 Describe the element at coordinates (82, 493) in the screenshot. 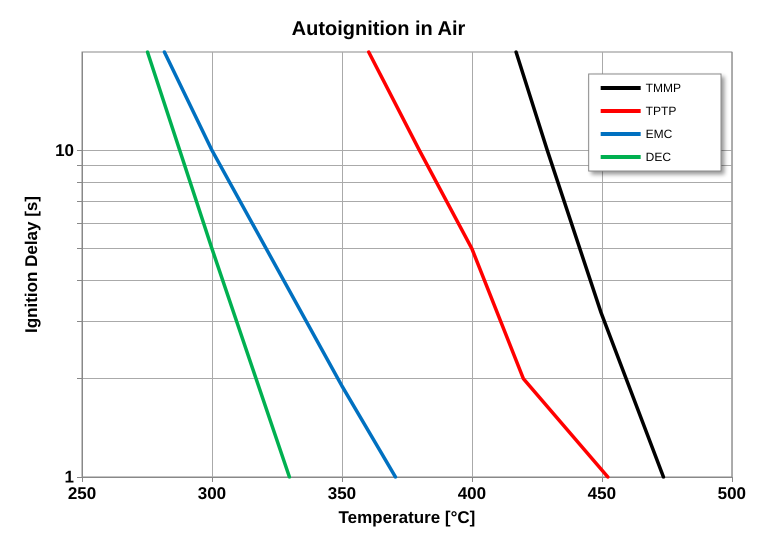

I see `x-tick-label: 250` at that location.